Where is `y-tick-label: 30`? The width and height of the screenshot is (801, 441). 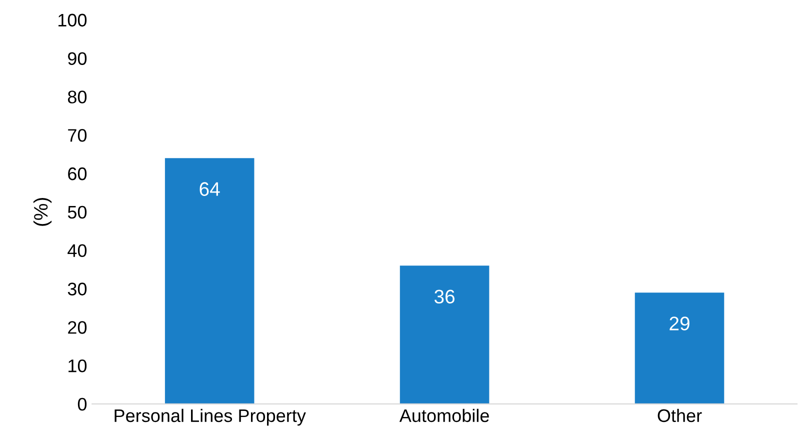 y-tick-label: 30 is located at coordinates (77, 289).